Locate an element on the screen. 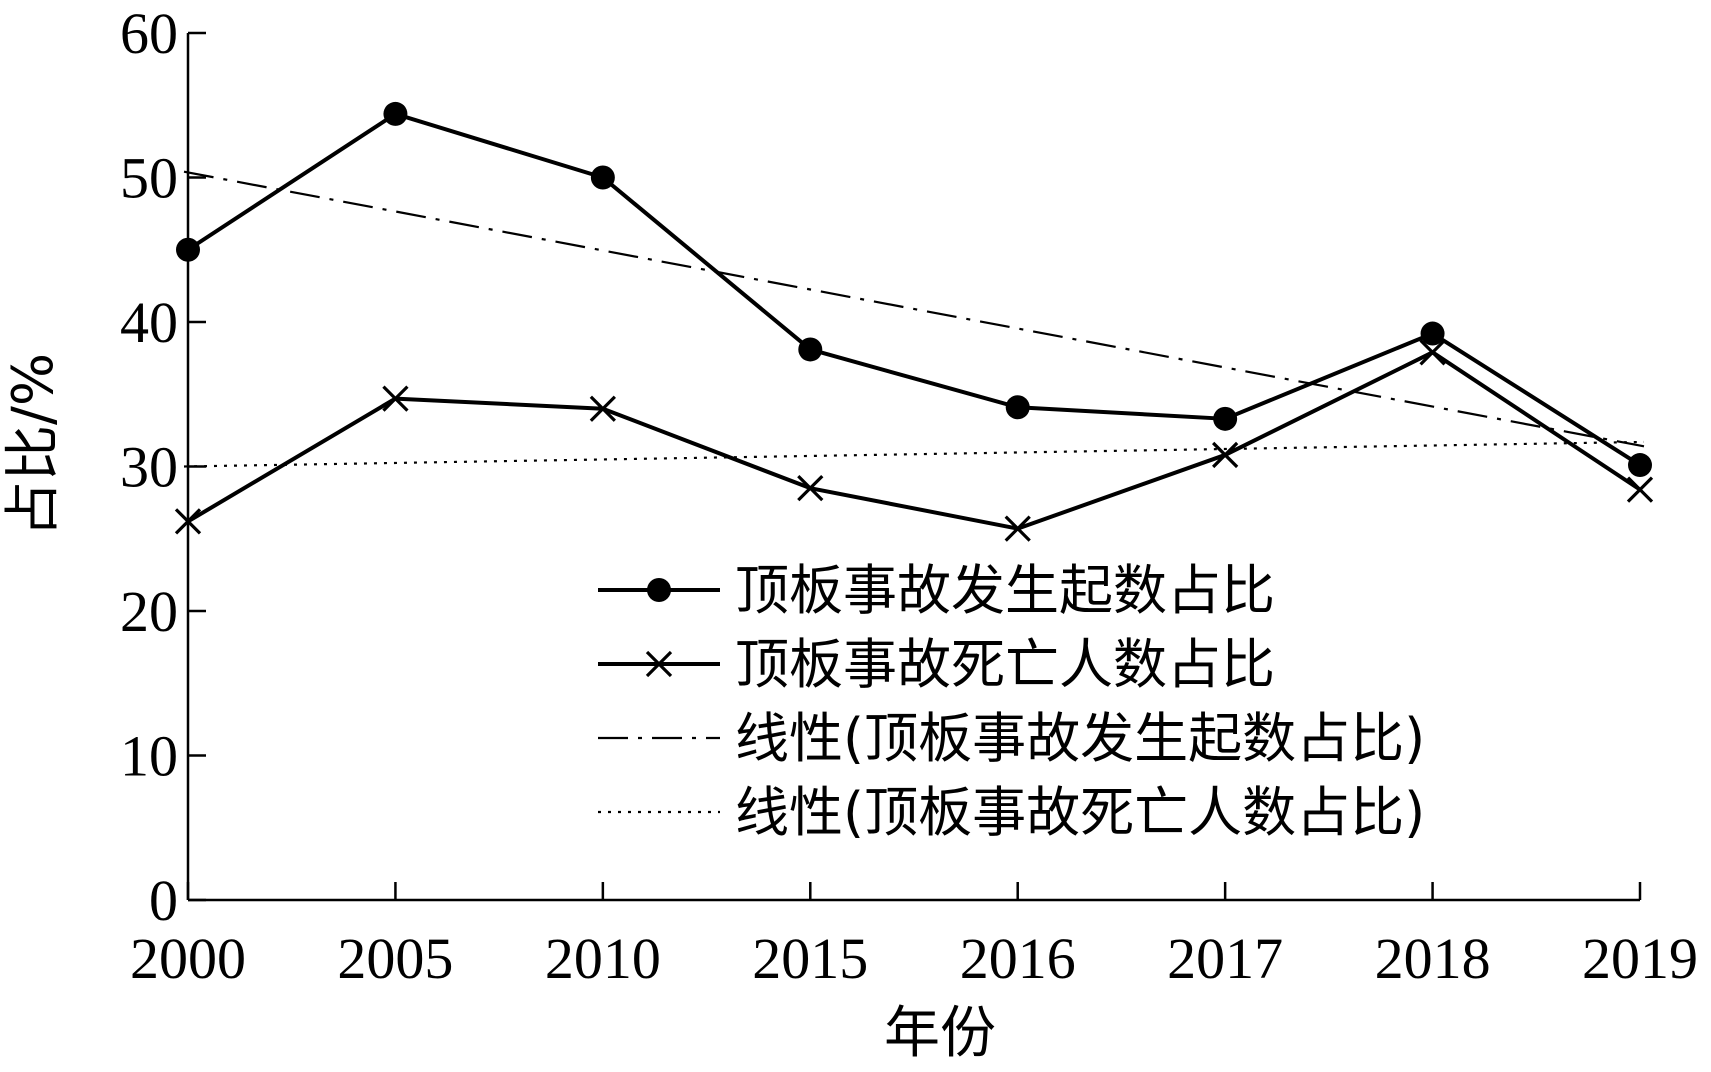  legend-label: 顶板事故死亡人数占比 is located at coordinates (1005, 664).